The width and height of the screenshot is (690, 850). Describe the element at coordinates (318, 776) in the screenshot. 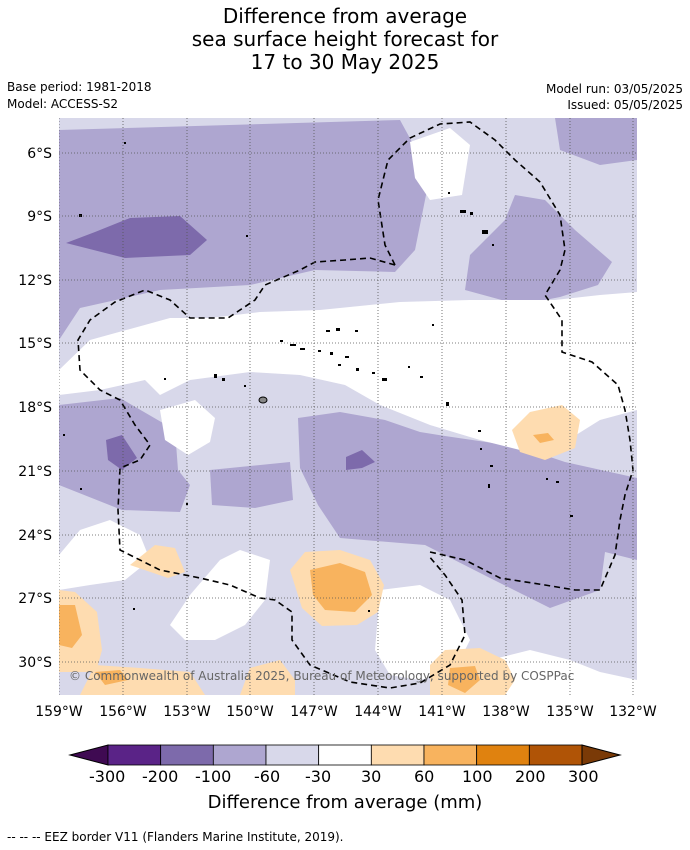

I see `colorbar-label: -30` at that location.